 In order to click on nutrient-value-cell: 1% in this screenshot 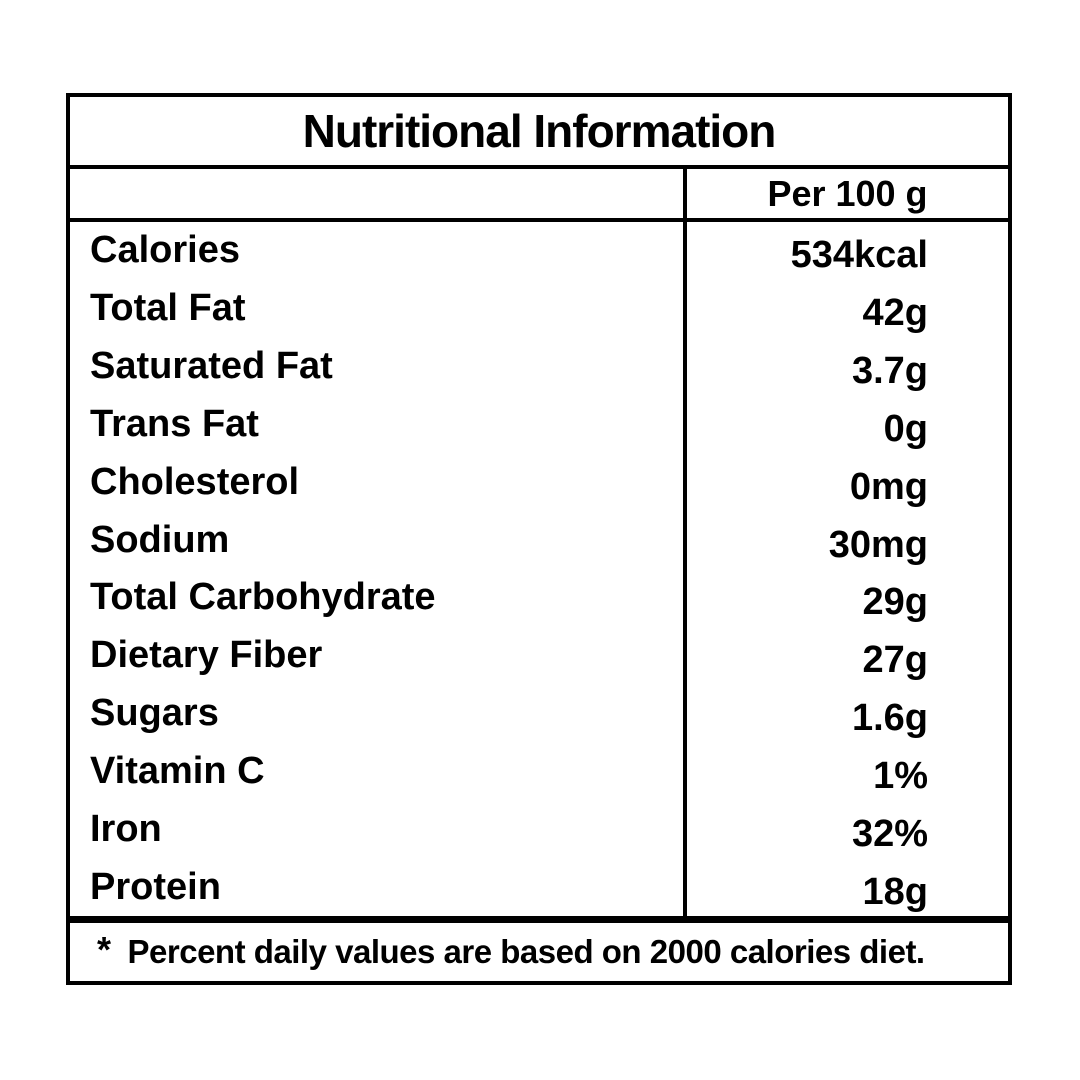, I will do `click(845, 771)`.